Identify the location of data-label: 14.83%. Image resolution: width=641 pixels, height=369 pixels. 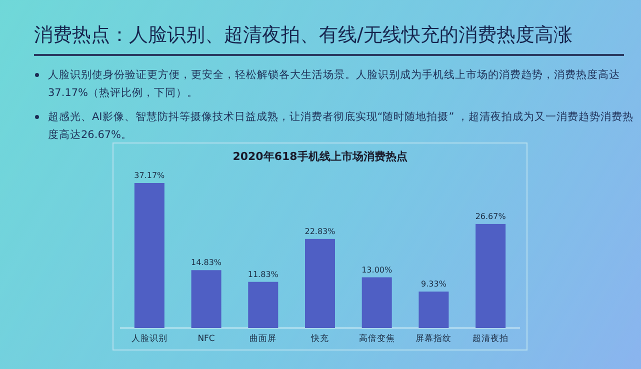
(206, 263).